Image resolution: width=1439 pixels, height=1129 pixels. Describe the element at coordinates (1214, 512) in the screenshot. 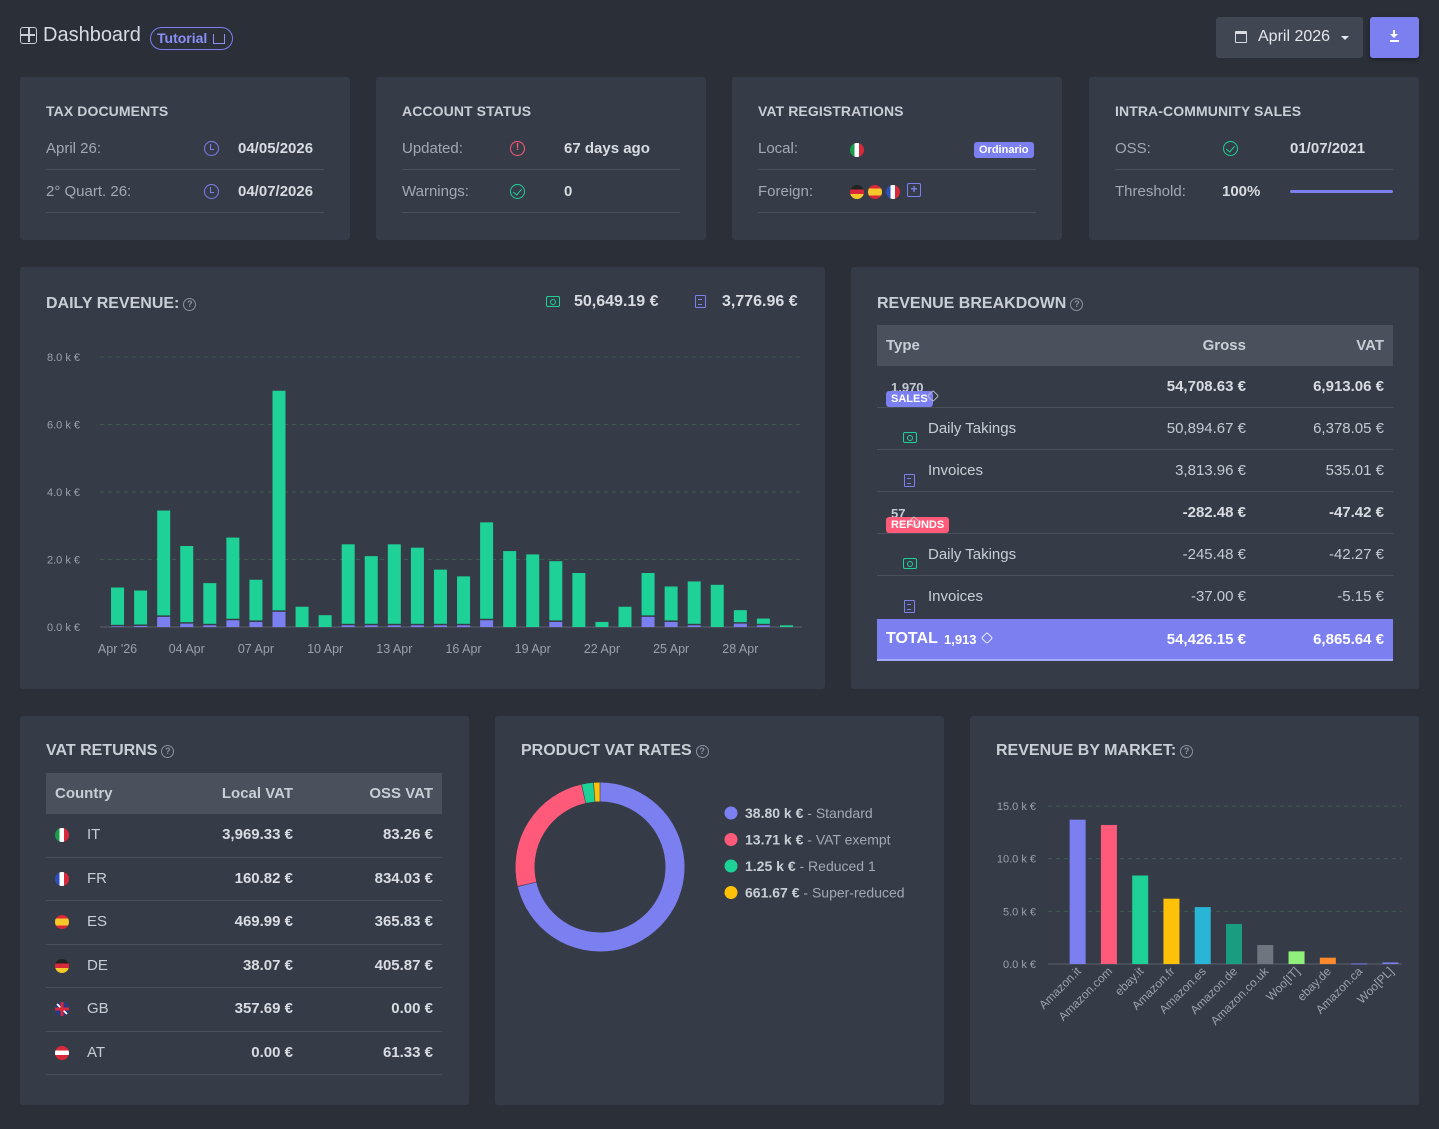

I see `refunds-gross: -282.48 €` at that location.